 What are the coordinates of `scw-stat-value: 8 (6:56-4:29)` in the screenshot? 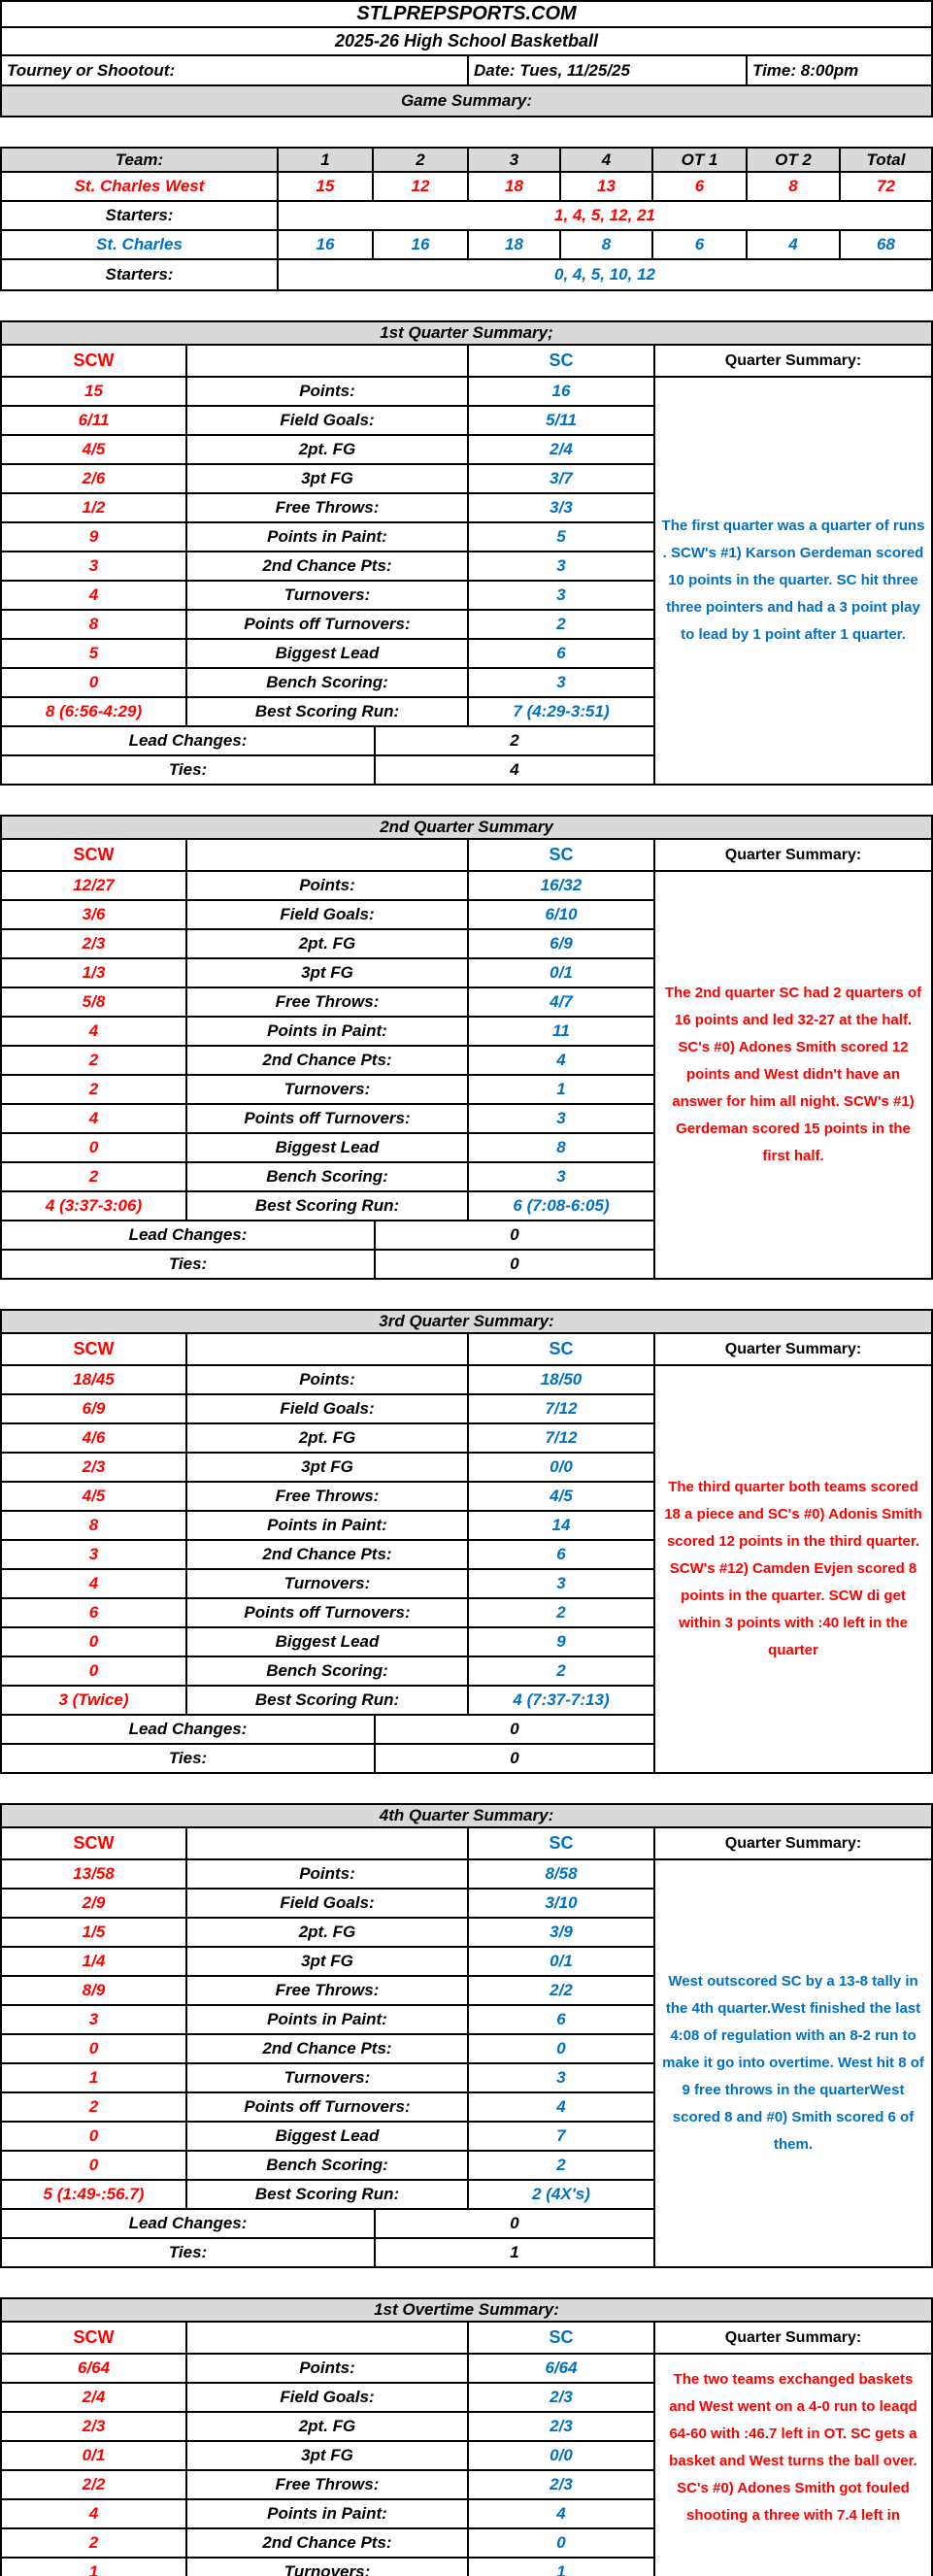 It's located at (94, 712).